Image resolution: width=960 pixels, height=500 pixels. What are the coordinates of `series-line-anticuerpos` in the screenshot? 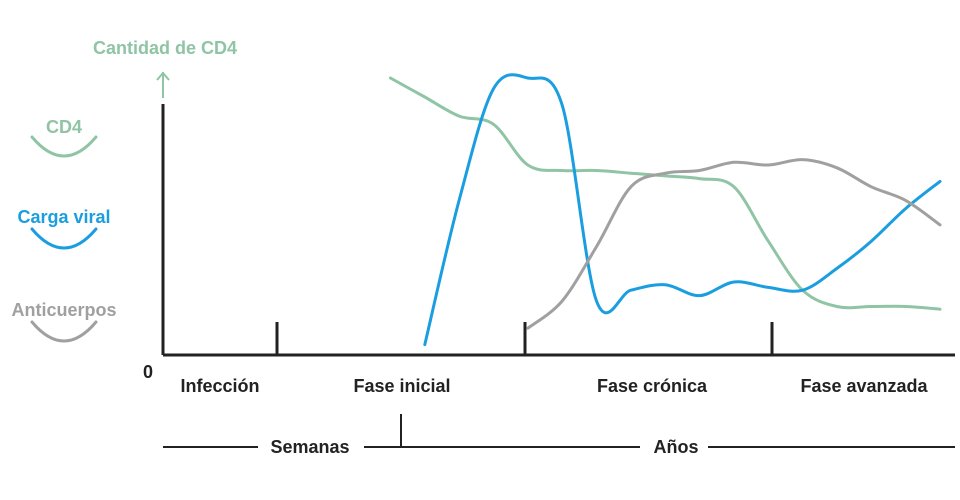 It's located at (734, 244).